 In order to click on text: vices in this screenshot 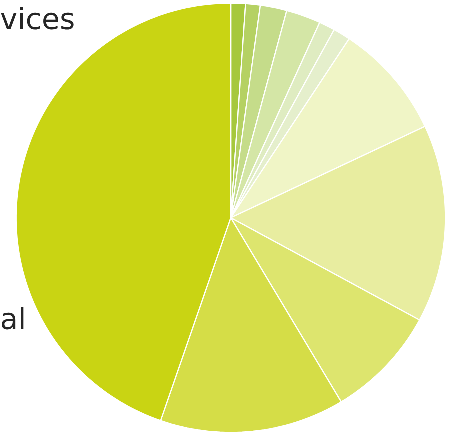, I will do `click(37, 18)`.